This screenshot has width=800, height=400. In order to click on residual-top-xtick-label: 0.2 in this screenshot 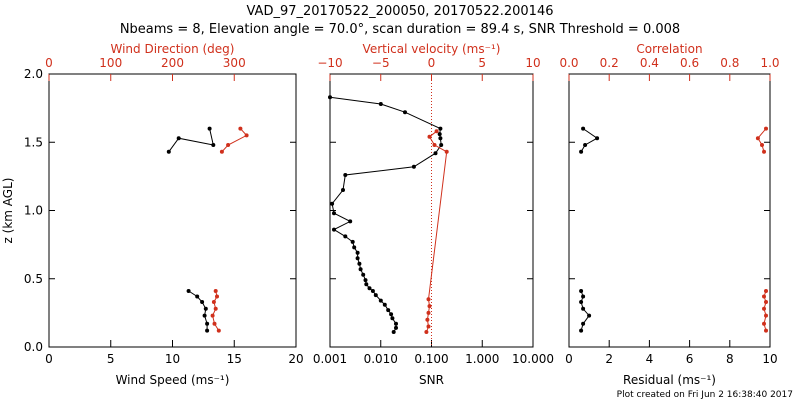, I will do `click(609, 63)`.